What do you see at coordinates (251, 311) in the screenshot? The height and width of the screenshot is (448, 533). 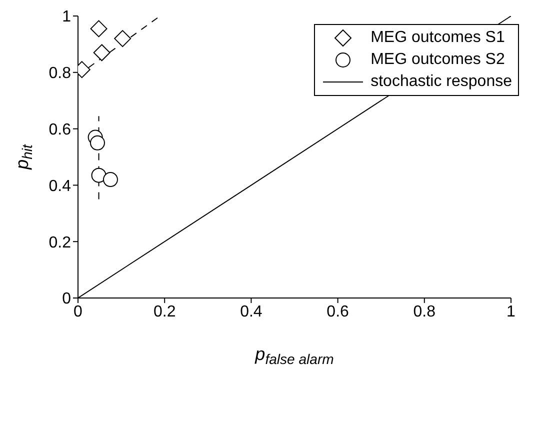 I see `x-tick-label: 0.4` at bounding box center [251, 311].